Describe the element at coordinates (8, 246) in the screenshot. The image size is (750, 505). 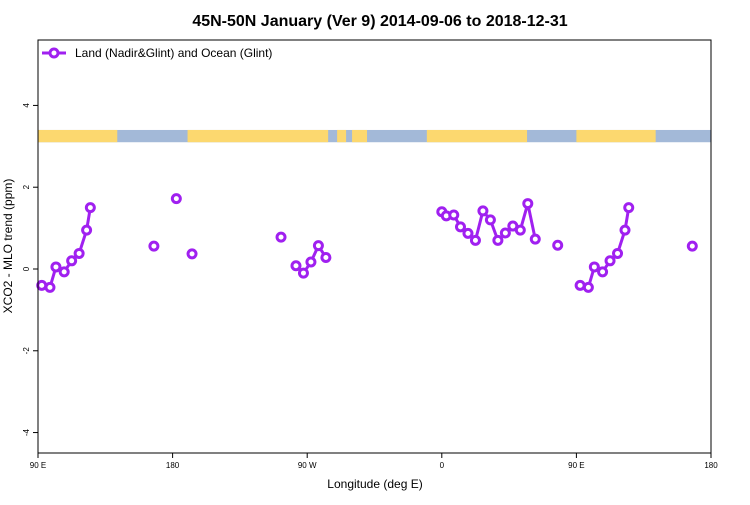
I see `y-axis-label: XCO2 - MLO trend (ppm)` at that location.